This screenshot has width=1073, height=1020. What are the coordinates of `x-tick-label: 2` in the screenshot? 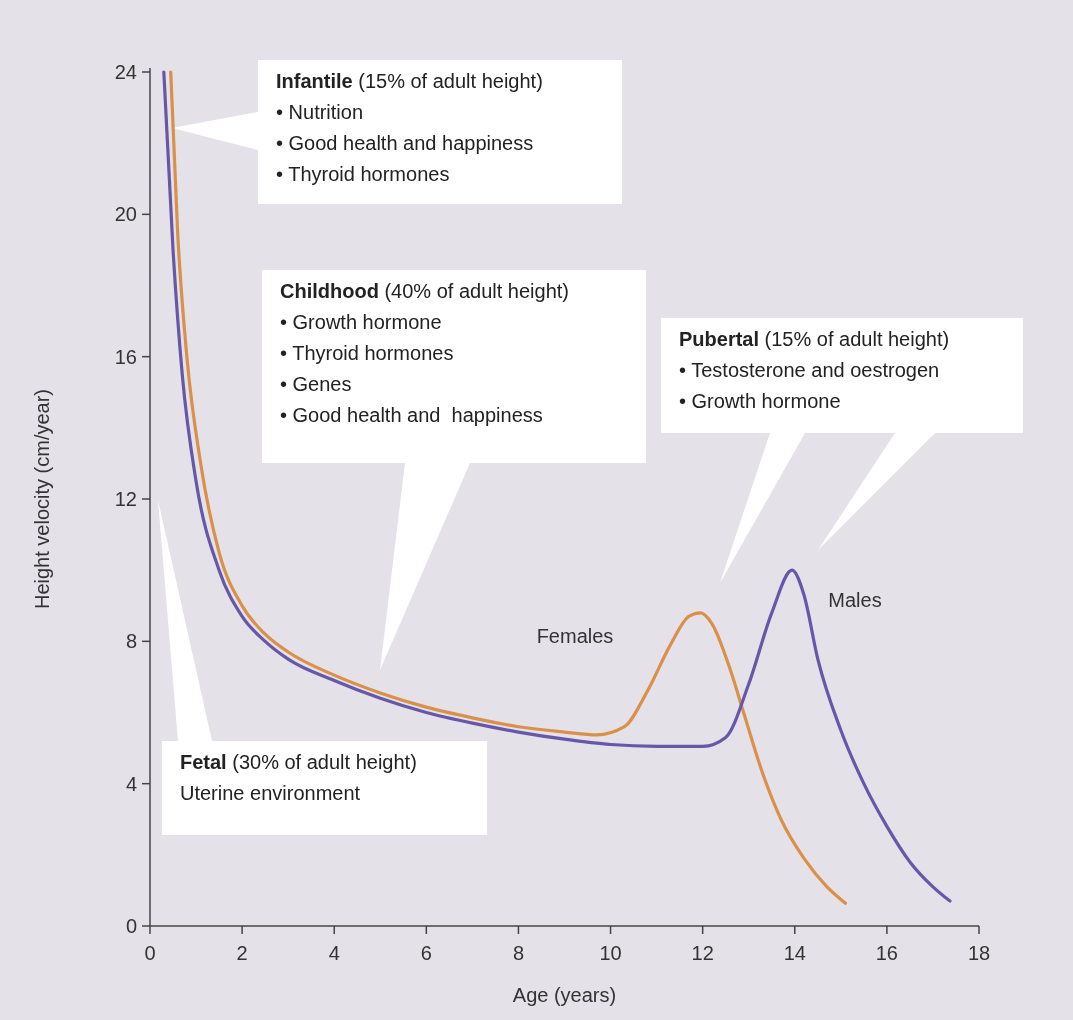 It's located at (242, 953).